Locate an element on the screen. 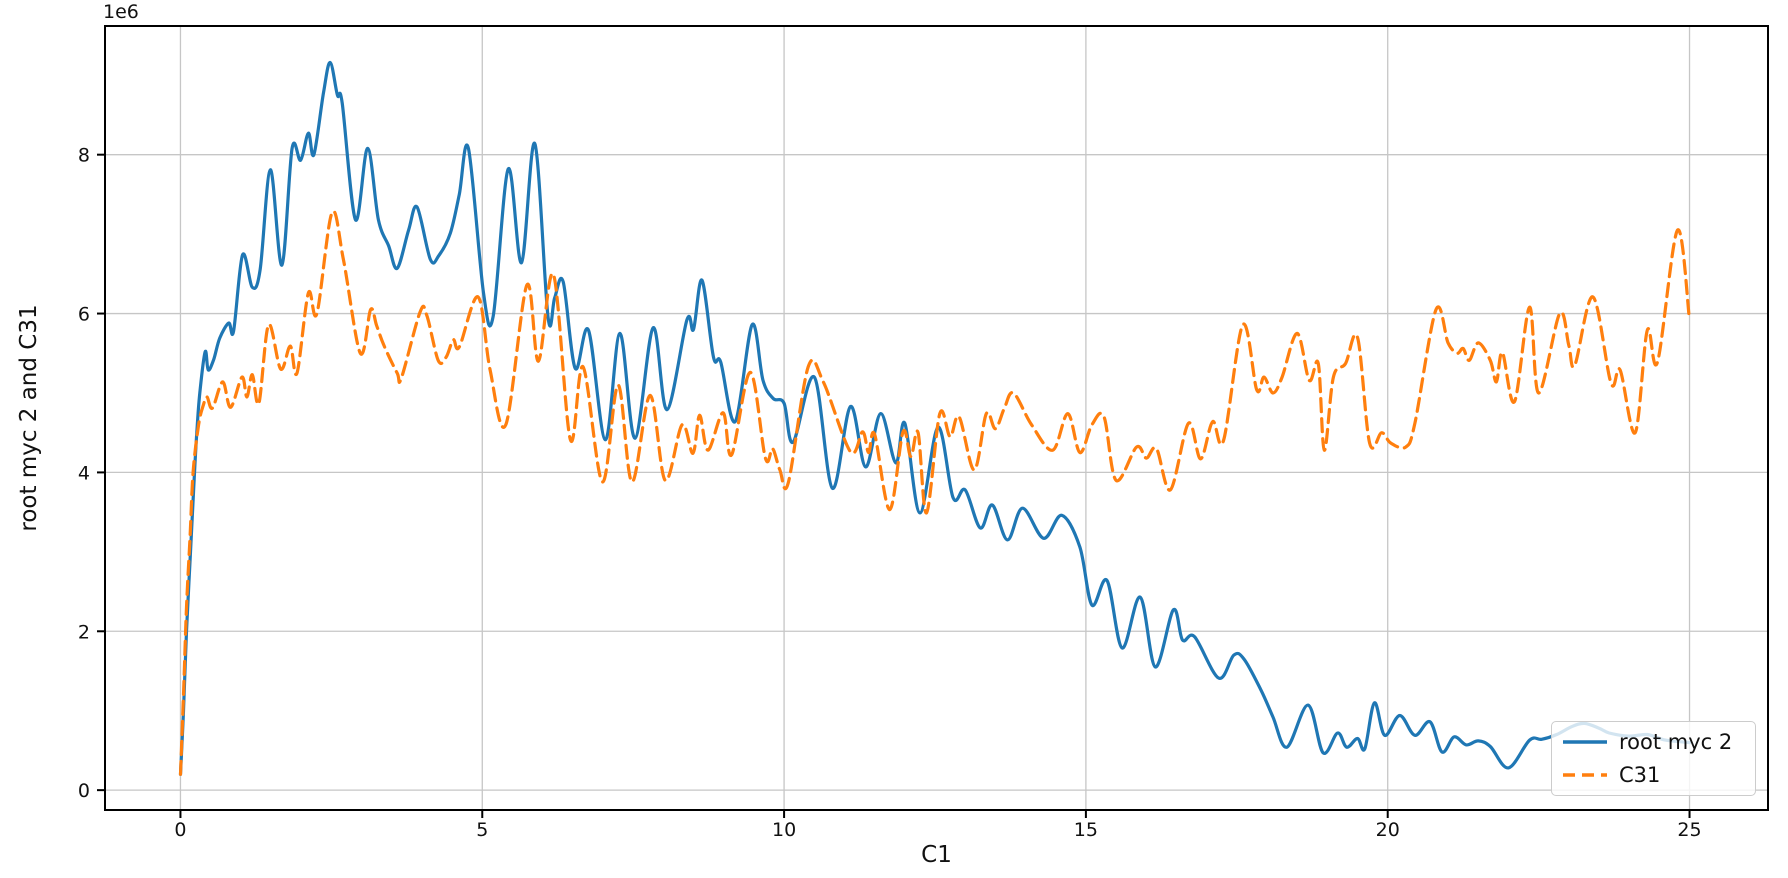 The height and width of the screenshot is (878, 1788). x-tick-label: 15 is located at coordinates (1086, 830).